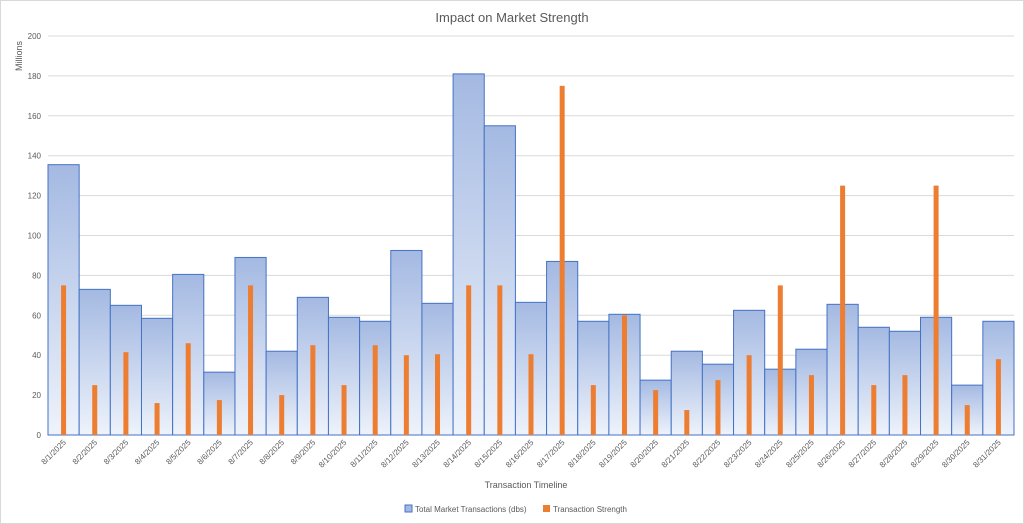 Image resolution: width=1024 pixels, height=524 pixels. Describe the element at coordinates (511, 17) in the screenshot. I see `chart-title: Impact on Market Strength` at that location.